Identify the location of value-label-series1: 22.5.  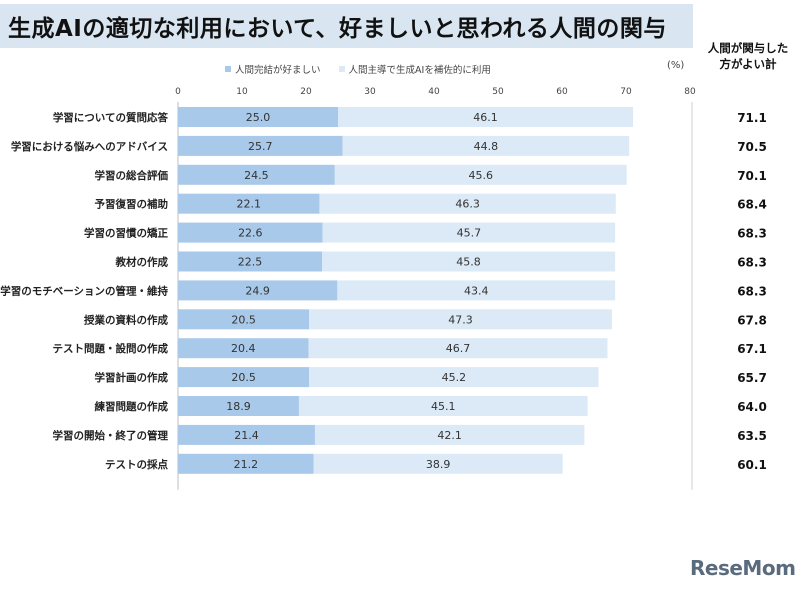
(250, 262).